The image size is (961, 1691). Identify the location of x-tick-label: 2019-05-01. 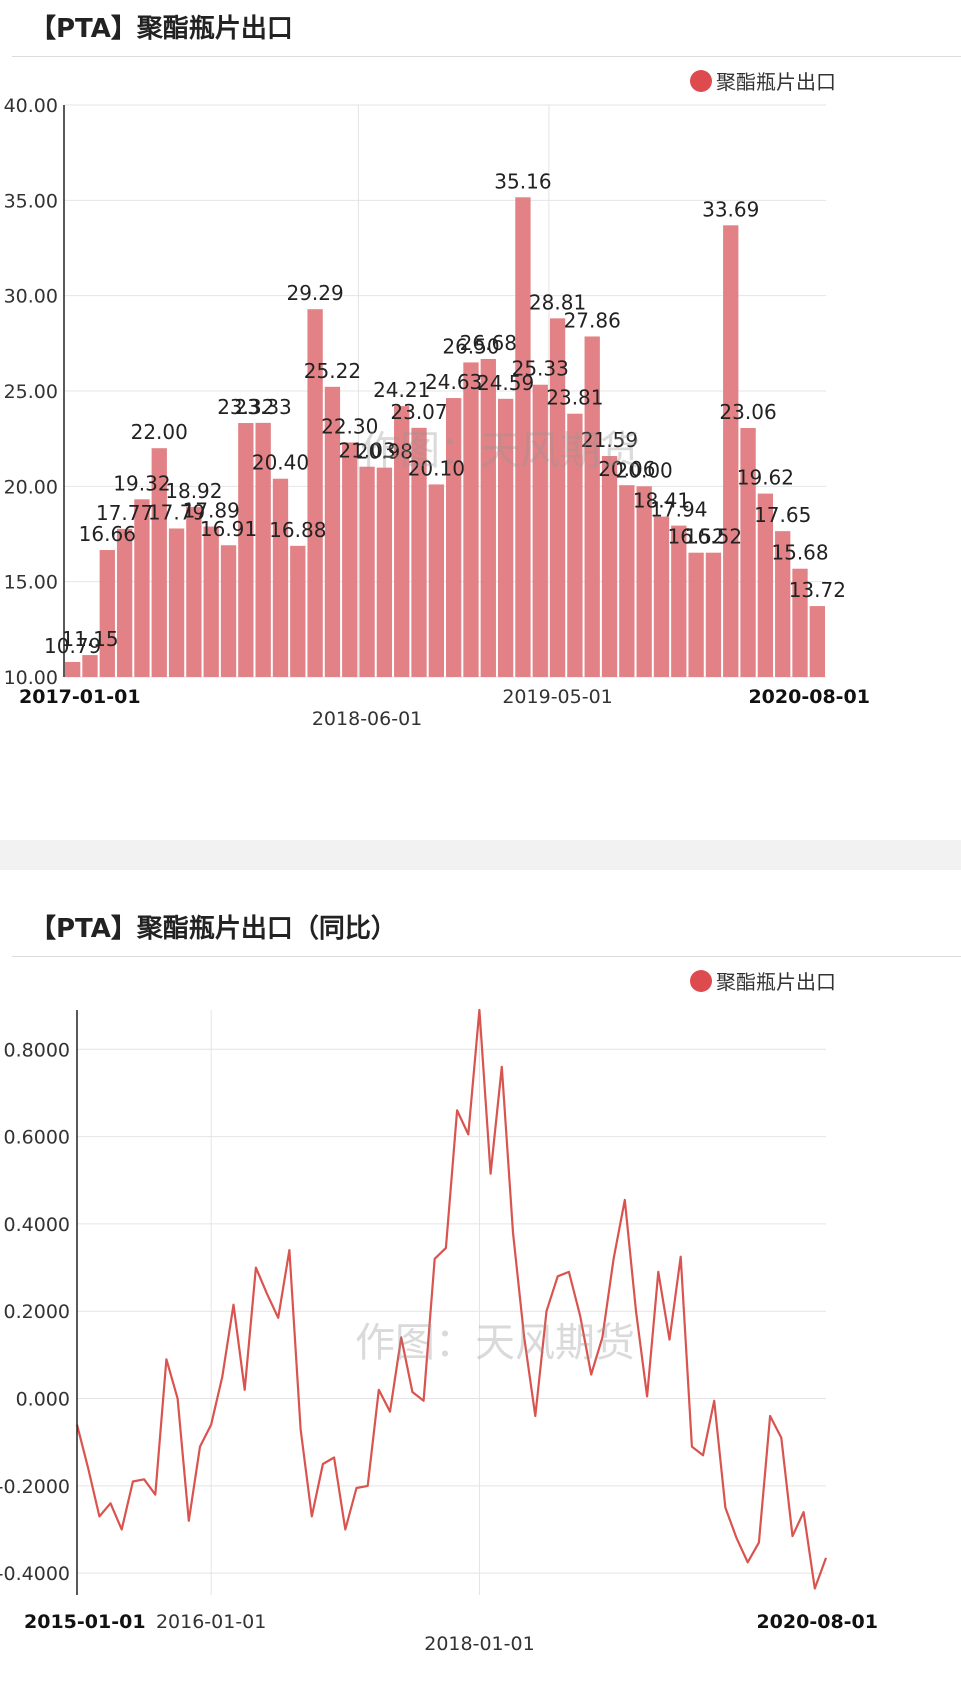
(557, 697).